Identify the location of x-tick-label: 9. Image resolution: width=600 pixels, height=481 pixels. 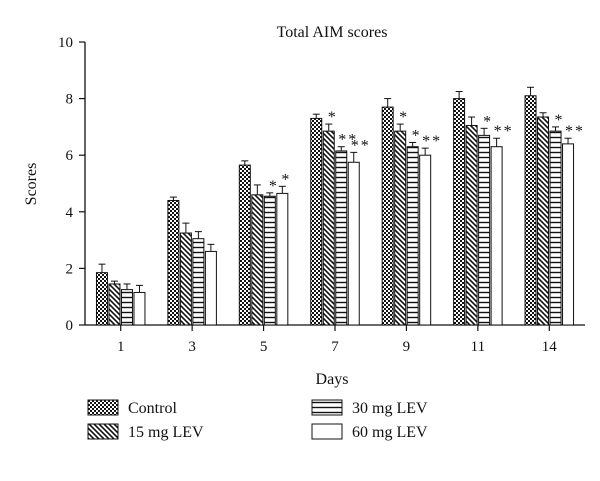
(407, 347).